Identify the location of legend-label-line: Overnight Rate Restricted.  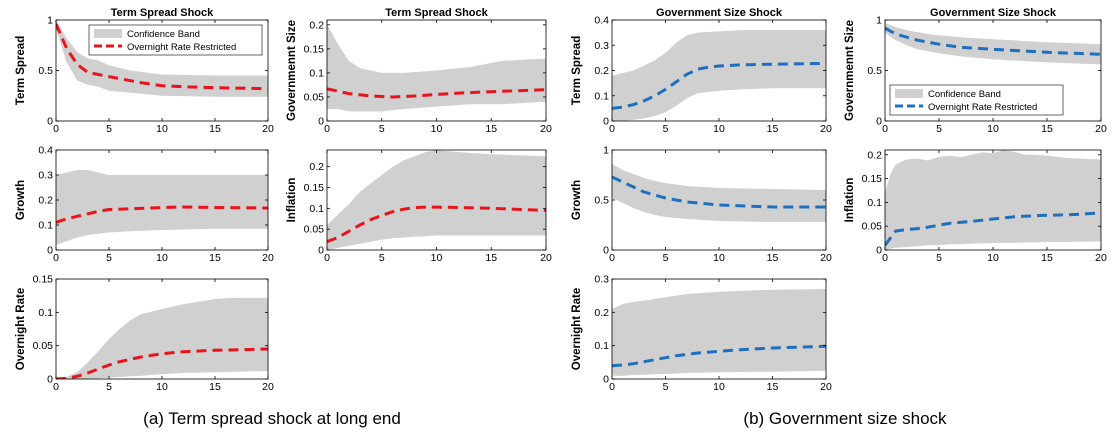
(982, 107).